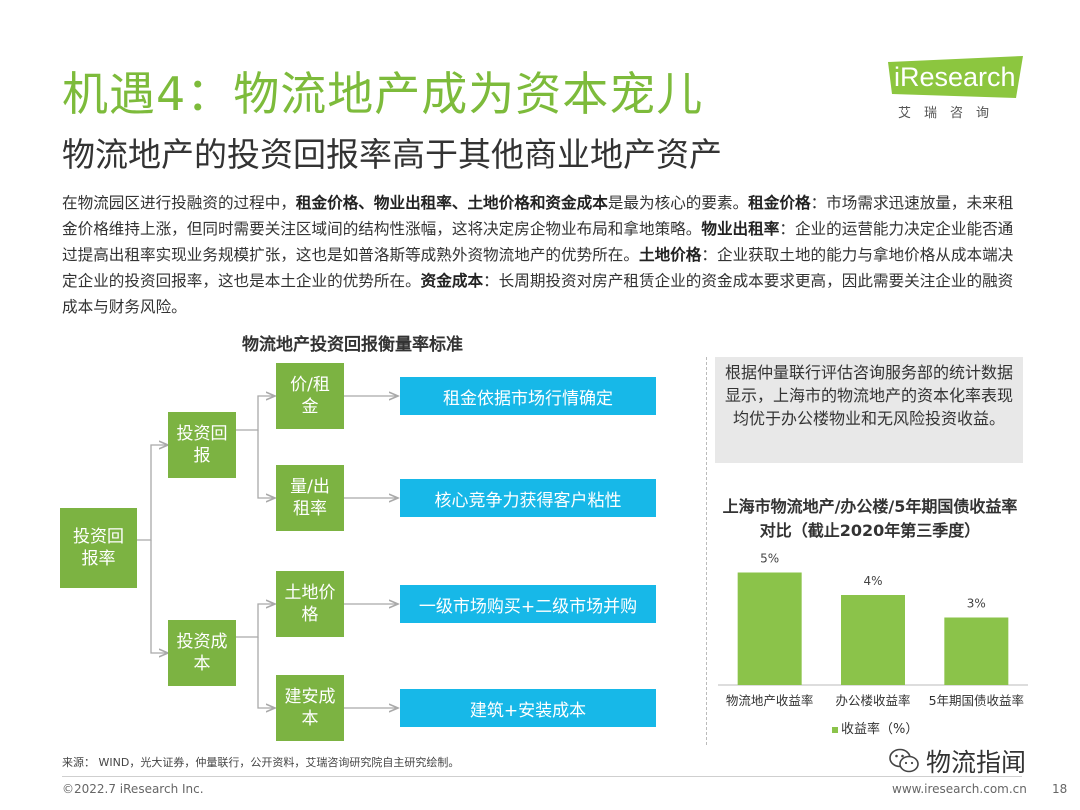 This screenshot has width=1080, height=810. I want to click on legend-label: 收益率（%）, so click(880, 729).